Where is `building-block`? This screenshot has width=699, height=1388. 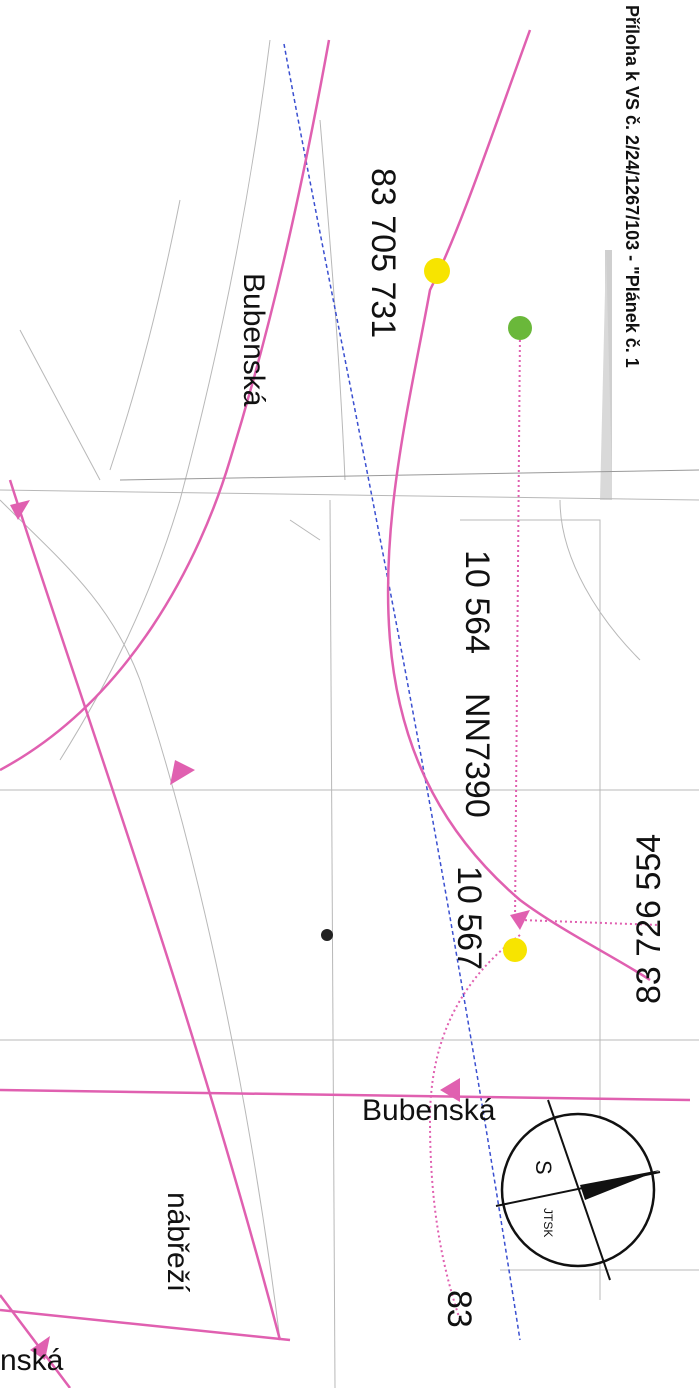 building-block is located at coordinates (606, 375).